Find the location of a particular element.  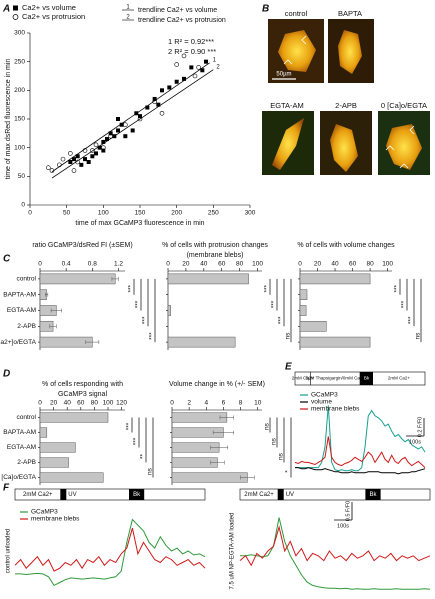

event-label: 5µM Thapsigargin/0mM Ca2+ is located at coordinates (336, 378).